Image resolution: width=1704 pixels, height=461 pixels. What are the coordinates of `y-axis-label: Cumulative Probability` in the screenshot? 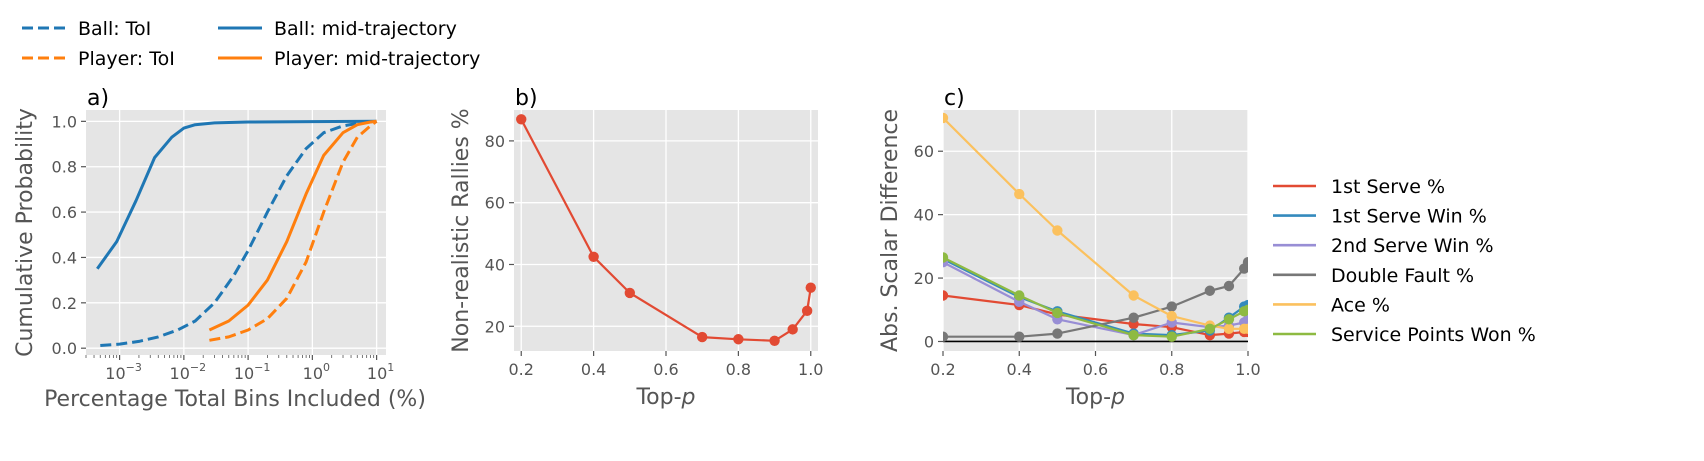 It's located at (25, 232).